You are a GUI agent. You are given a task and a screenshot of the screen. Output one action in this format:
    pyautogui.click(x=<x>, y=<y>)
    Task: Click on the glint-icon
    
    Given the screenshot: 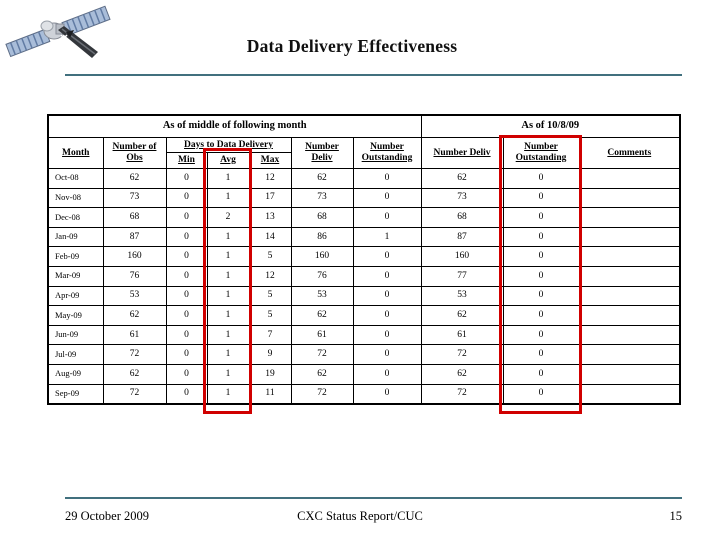 What is the action you would take?
    pyautogui.click(x=64, y=38)
    